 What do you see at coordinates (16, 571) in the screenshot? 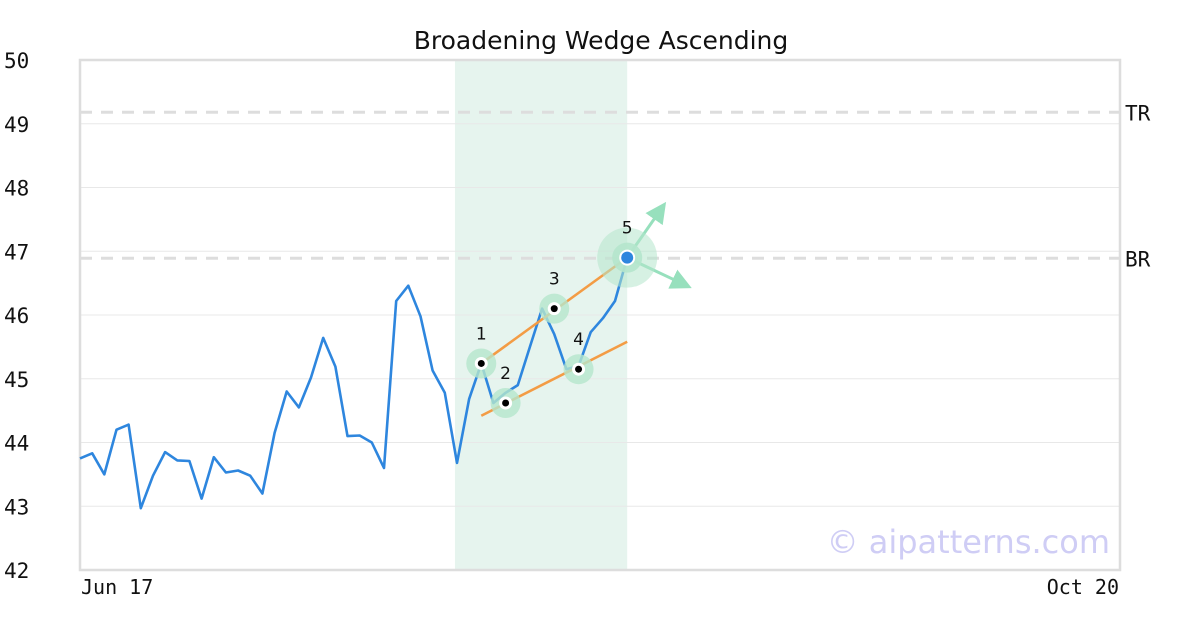
I see `y-tick-label: 42` at bounding box center [16, 571].